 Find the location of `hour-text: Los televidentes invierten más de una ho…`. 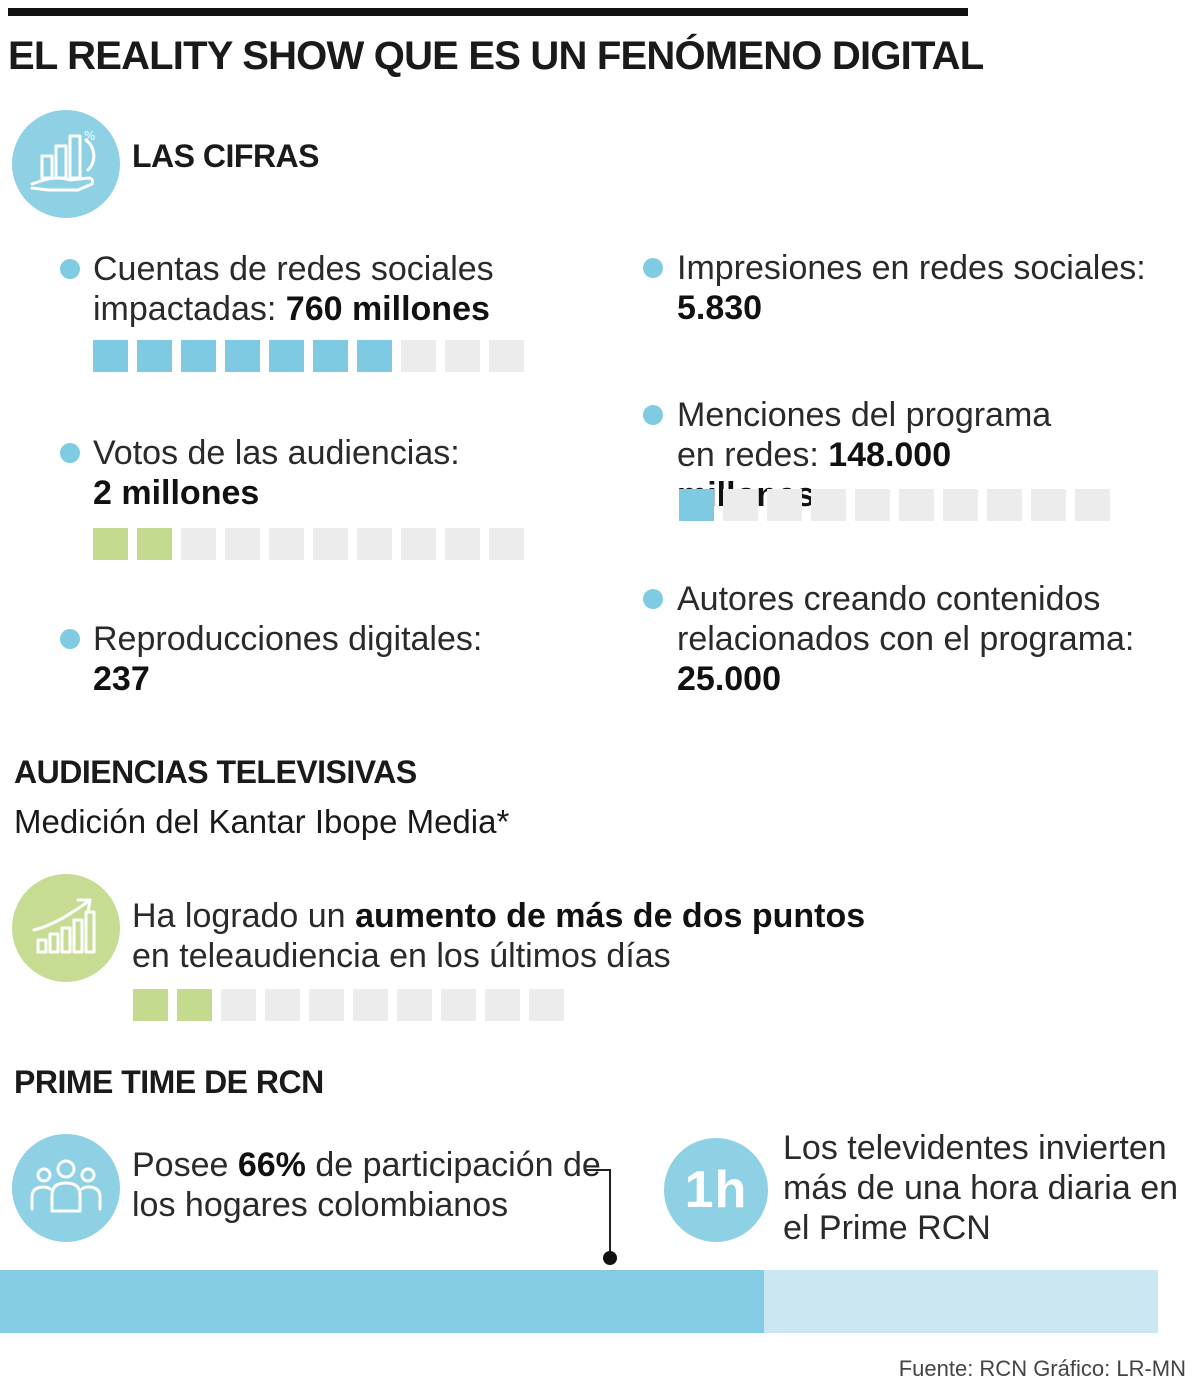

hour-text: Los televidentes invierten más de una ho… is located at coordinates (981, 1188).